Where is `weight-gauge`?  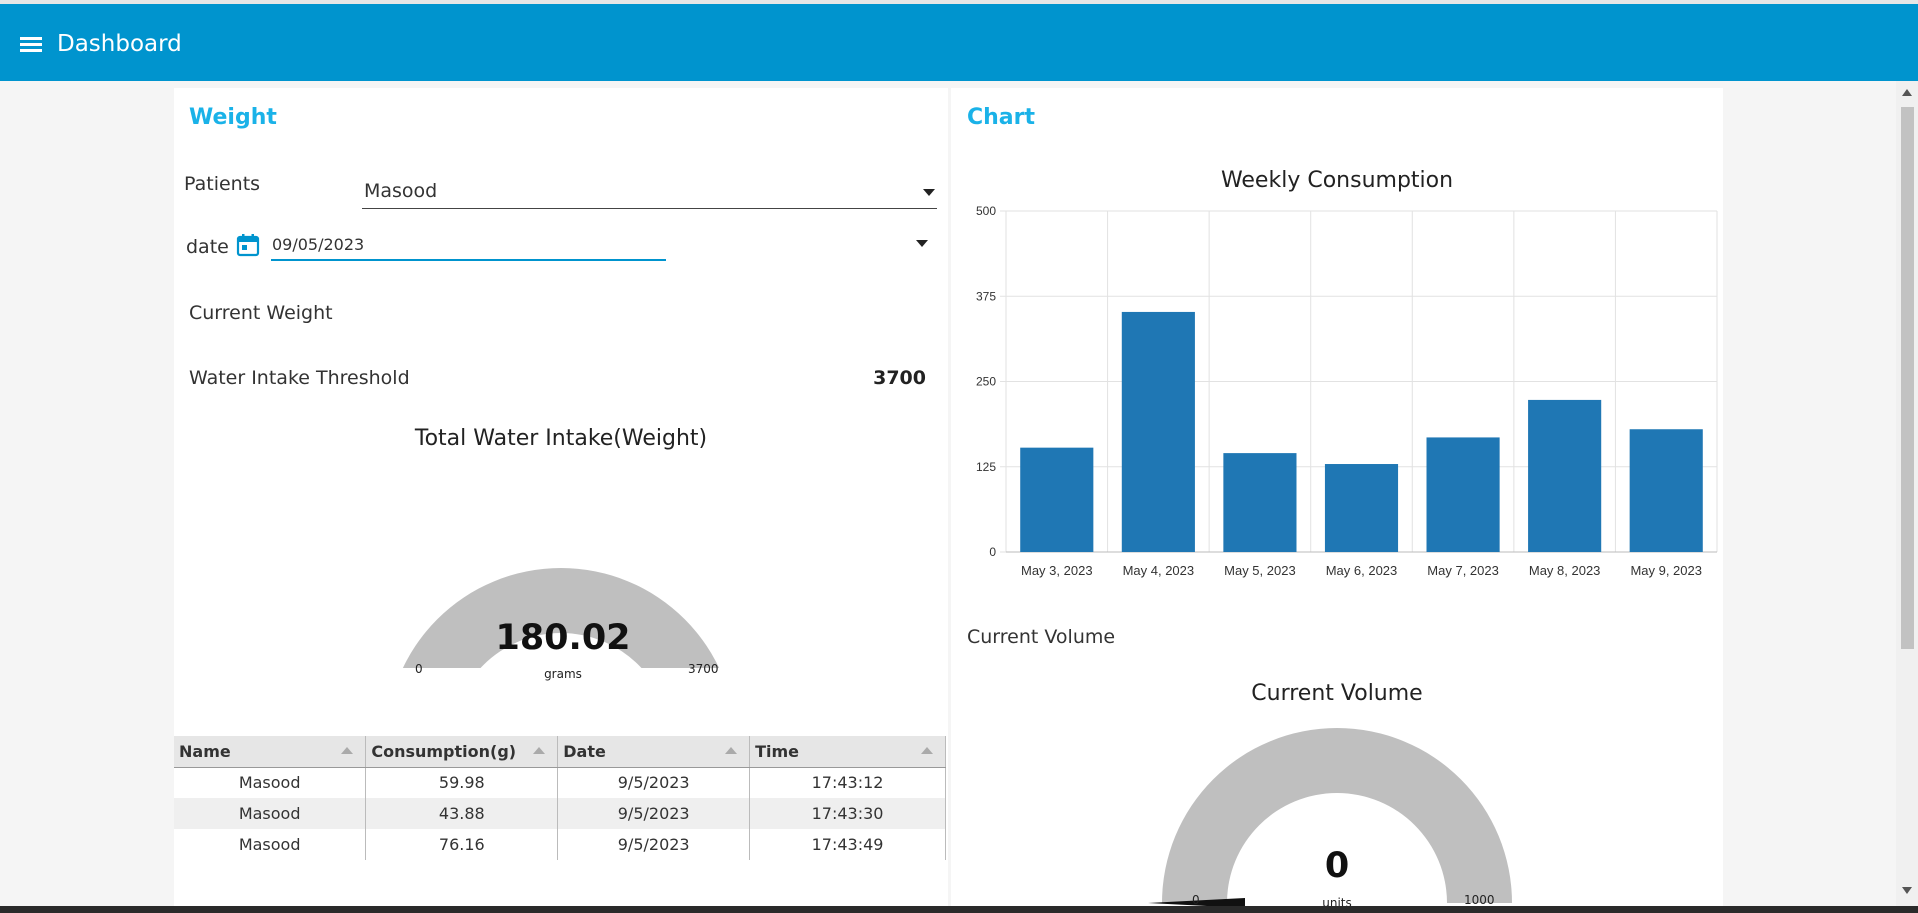
weight-gauge is located at coordinates (561, 618).